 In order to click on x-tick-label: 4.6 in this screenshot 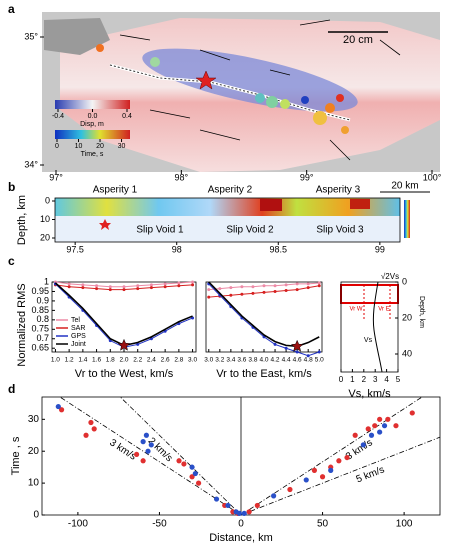, I will do `click(297, 360)`.